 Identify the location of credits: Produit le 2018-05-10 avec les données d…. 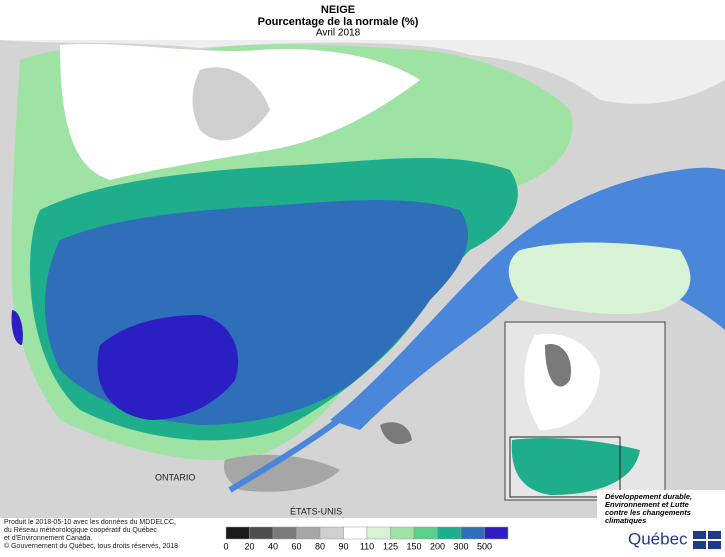
(91, 534).